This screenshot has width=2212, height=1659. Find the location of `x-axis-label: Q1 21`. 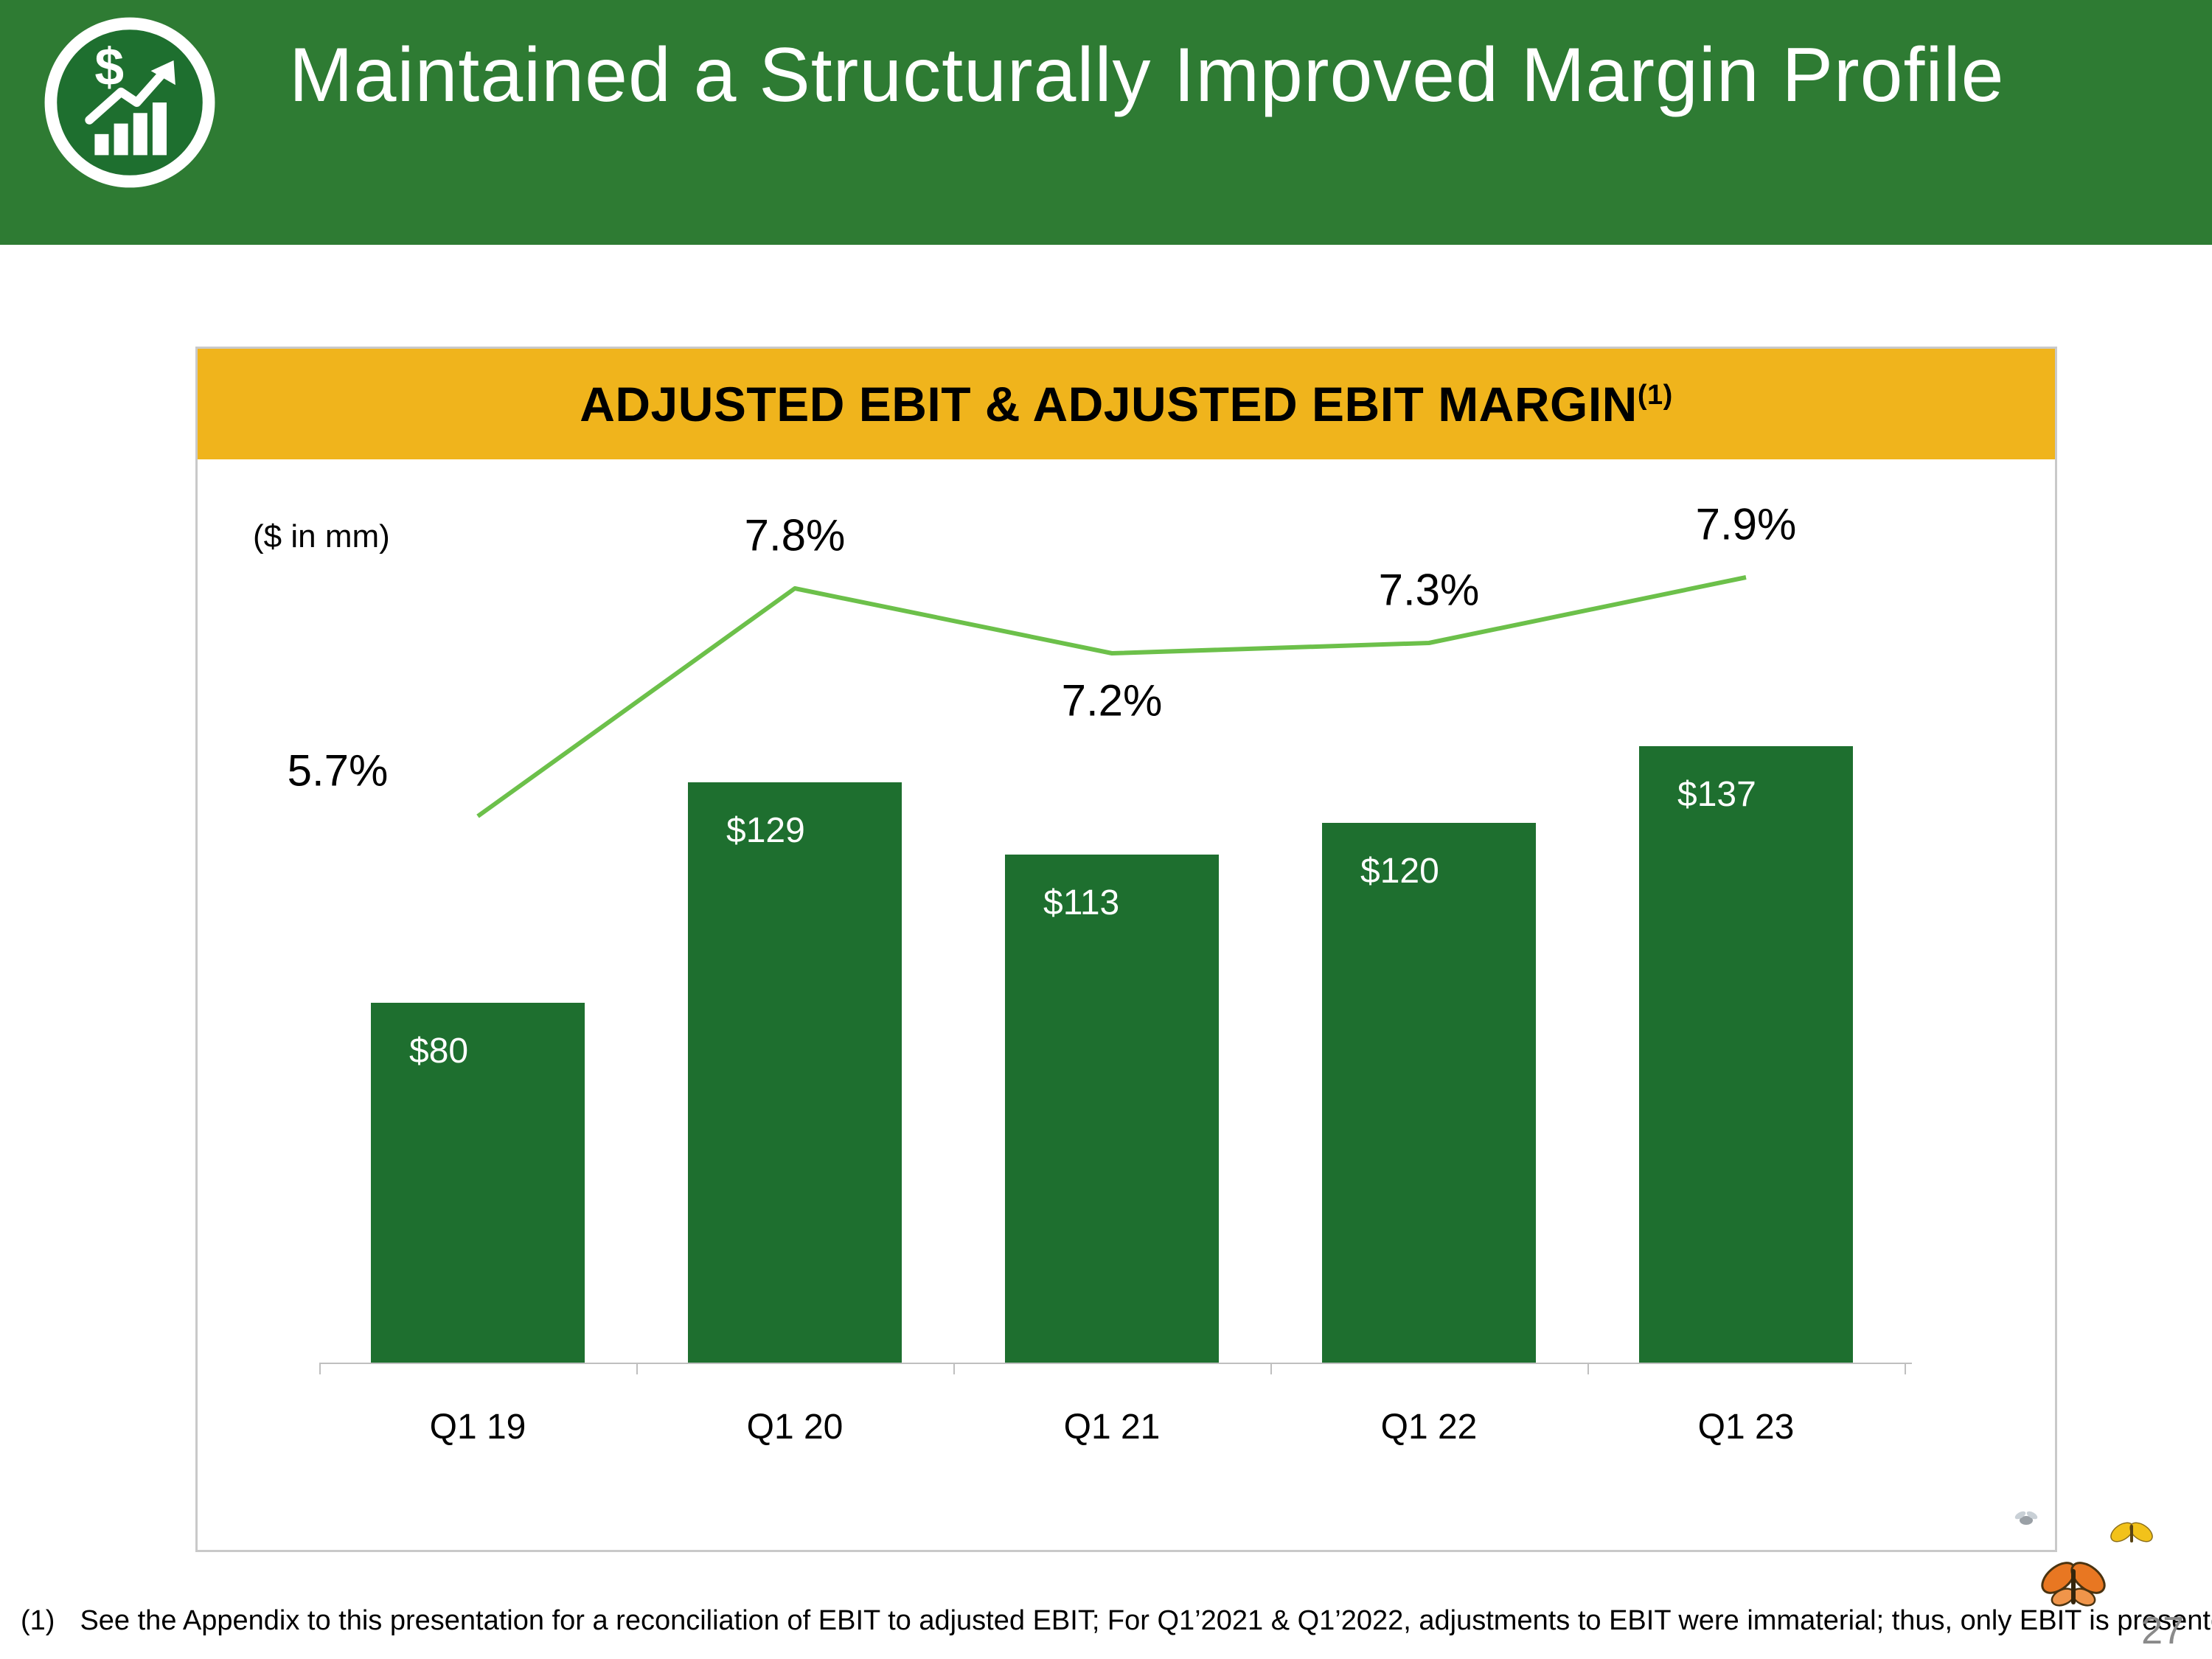

x-axis-label: Q1 21 is located at coordinates (1112, 1427).